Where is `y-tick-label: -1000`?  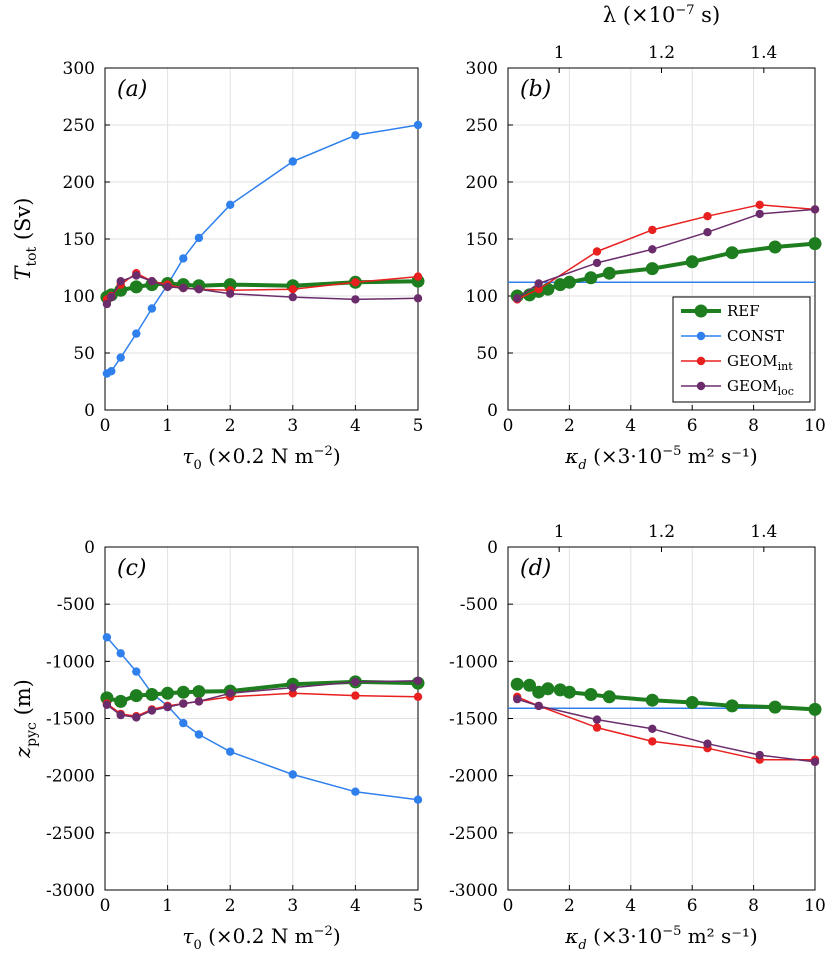
y-tick-label: -1000 is located at coordinates (70, 662).